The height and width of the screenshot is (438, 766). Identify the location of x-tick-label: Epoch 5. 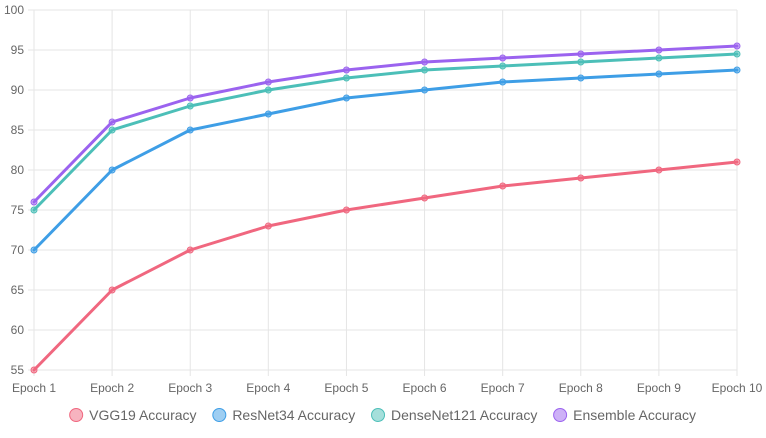
(346, 388).